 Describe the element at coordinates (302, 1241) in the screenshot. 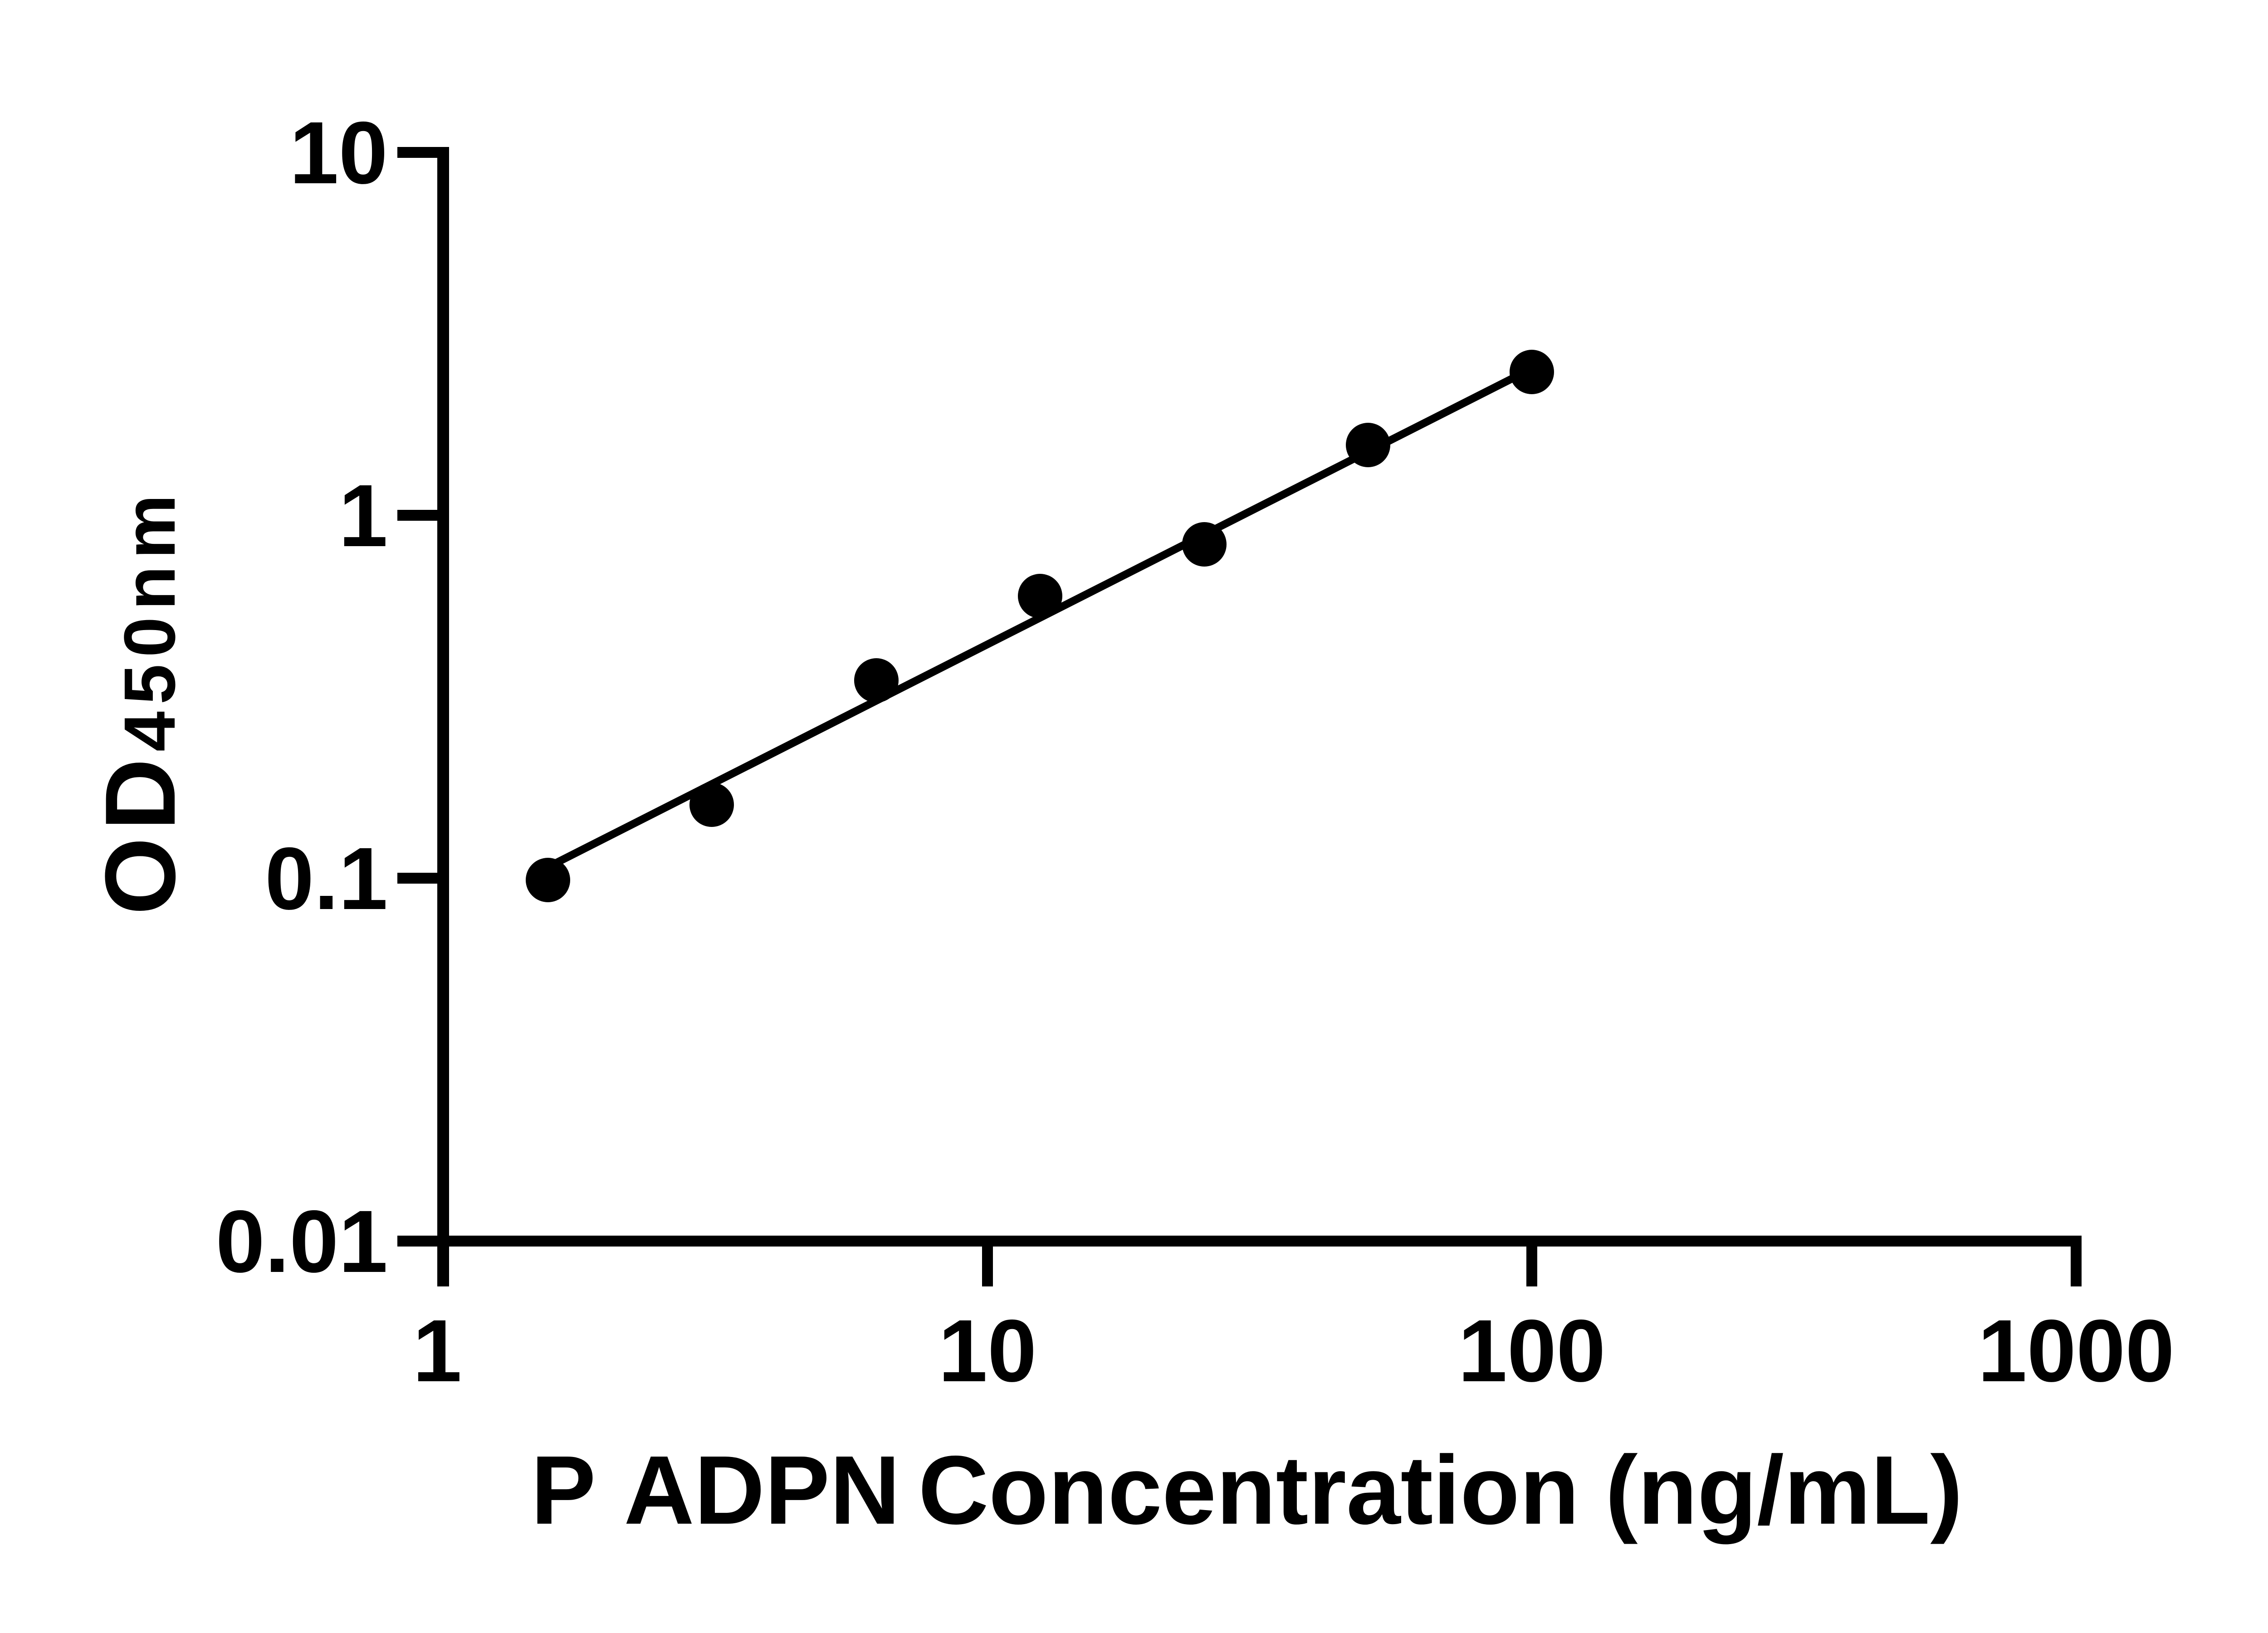

I see `svg-text: 0.01` at that location.